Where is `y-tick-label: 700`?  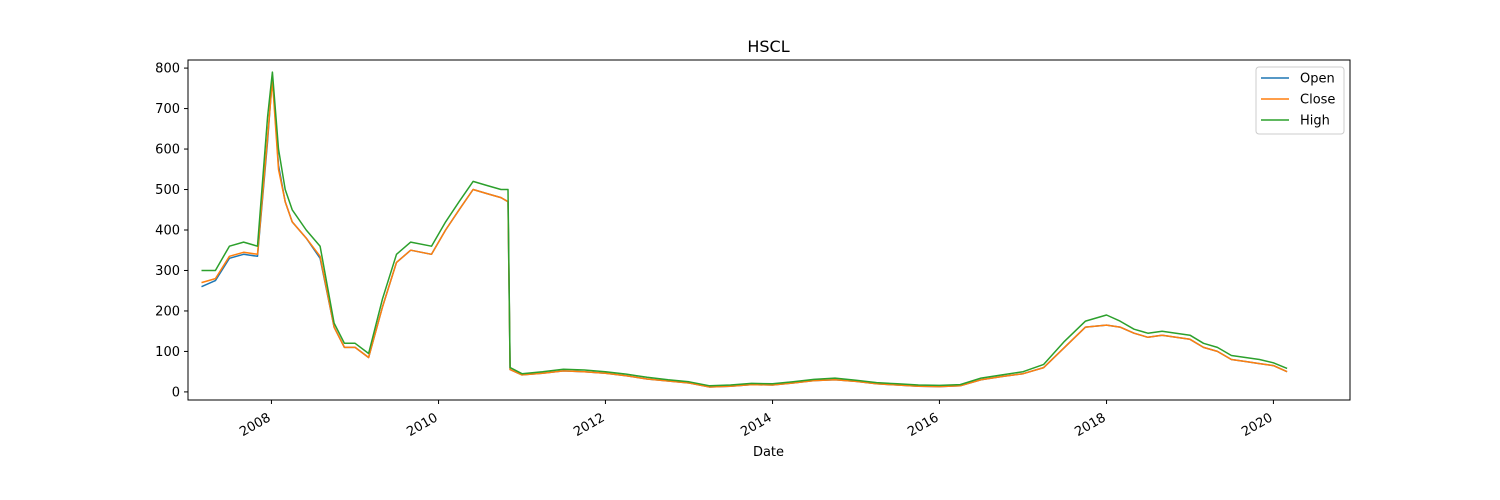 y-tick-label: 700 is located at coordinates (167, 109).